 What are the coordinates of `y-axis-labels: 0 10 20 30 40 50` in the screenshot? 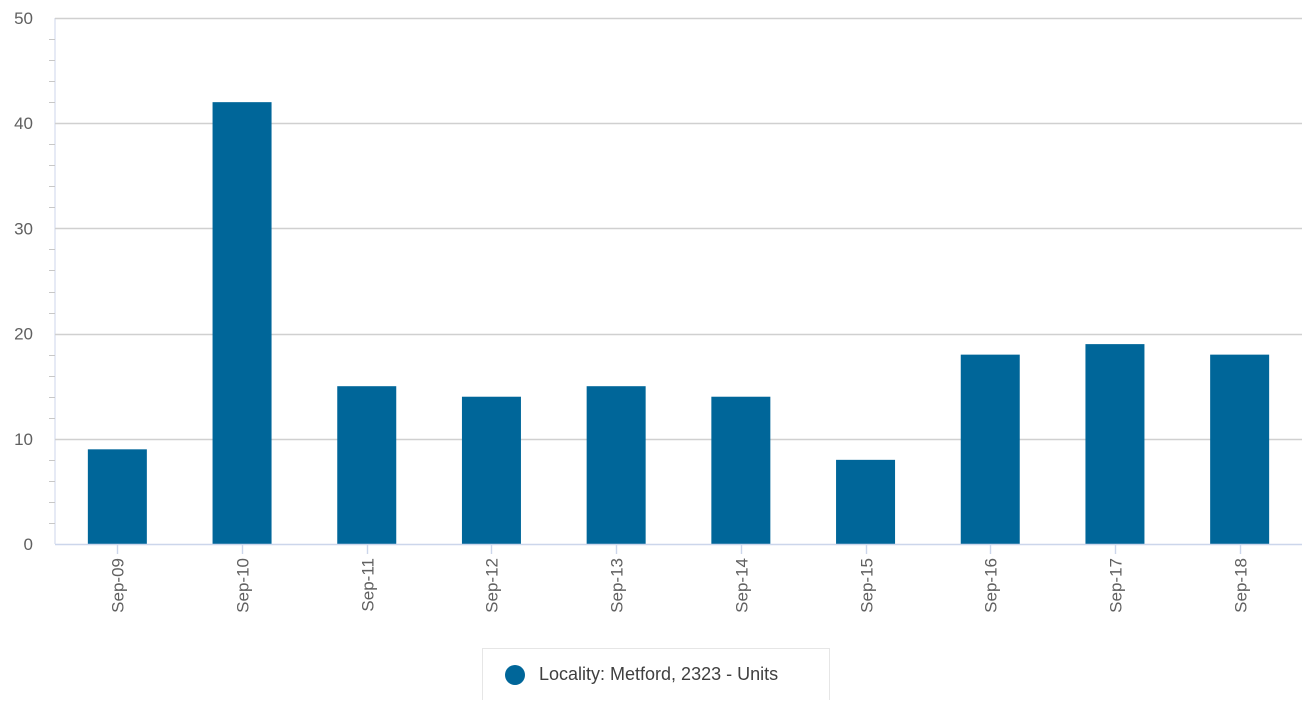 It's located at (23, 281).